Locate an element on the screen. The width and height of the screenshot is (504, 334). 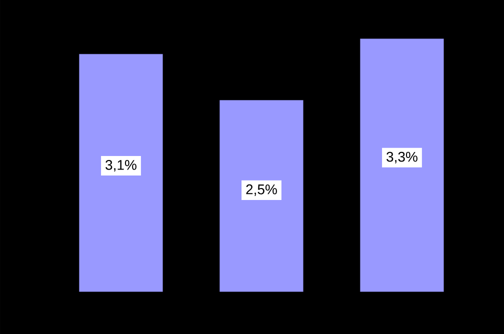
data-label: 2,5% is located at coordinates (261, 190).